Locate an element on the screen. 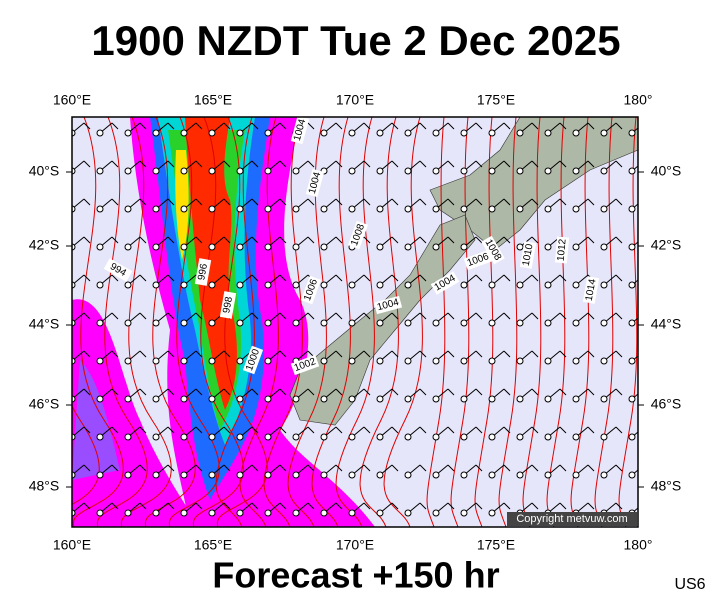 This screenshot has height=605, width=711. lon-label-top: 170°E is located at coordinates (355, 100).